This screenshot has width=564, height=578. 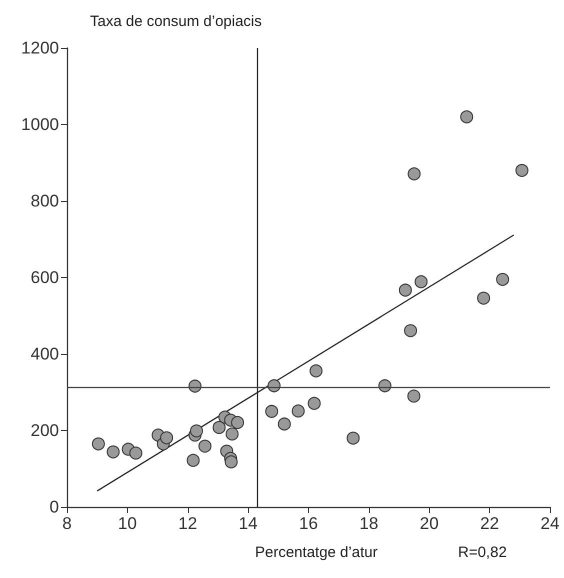 I want to click on y-tick-label: 1200, so click(x=40, y=48).